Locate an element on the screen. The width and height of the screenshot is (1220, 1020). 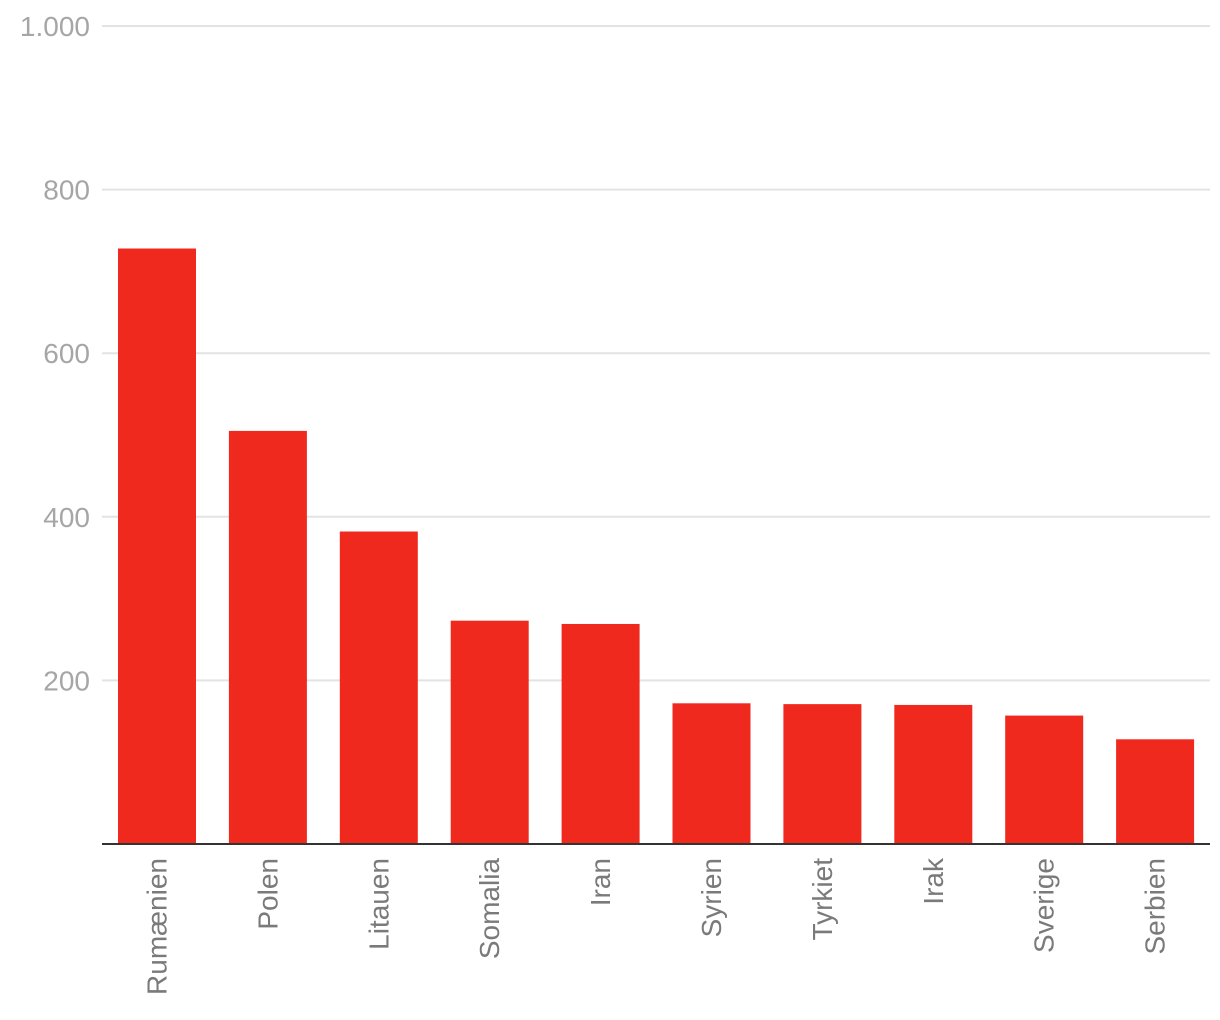
bar-irak is located at coordinates (933, 774).